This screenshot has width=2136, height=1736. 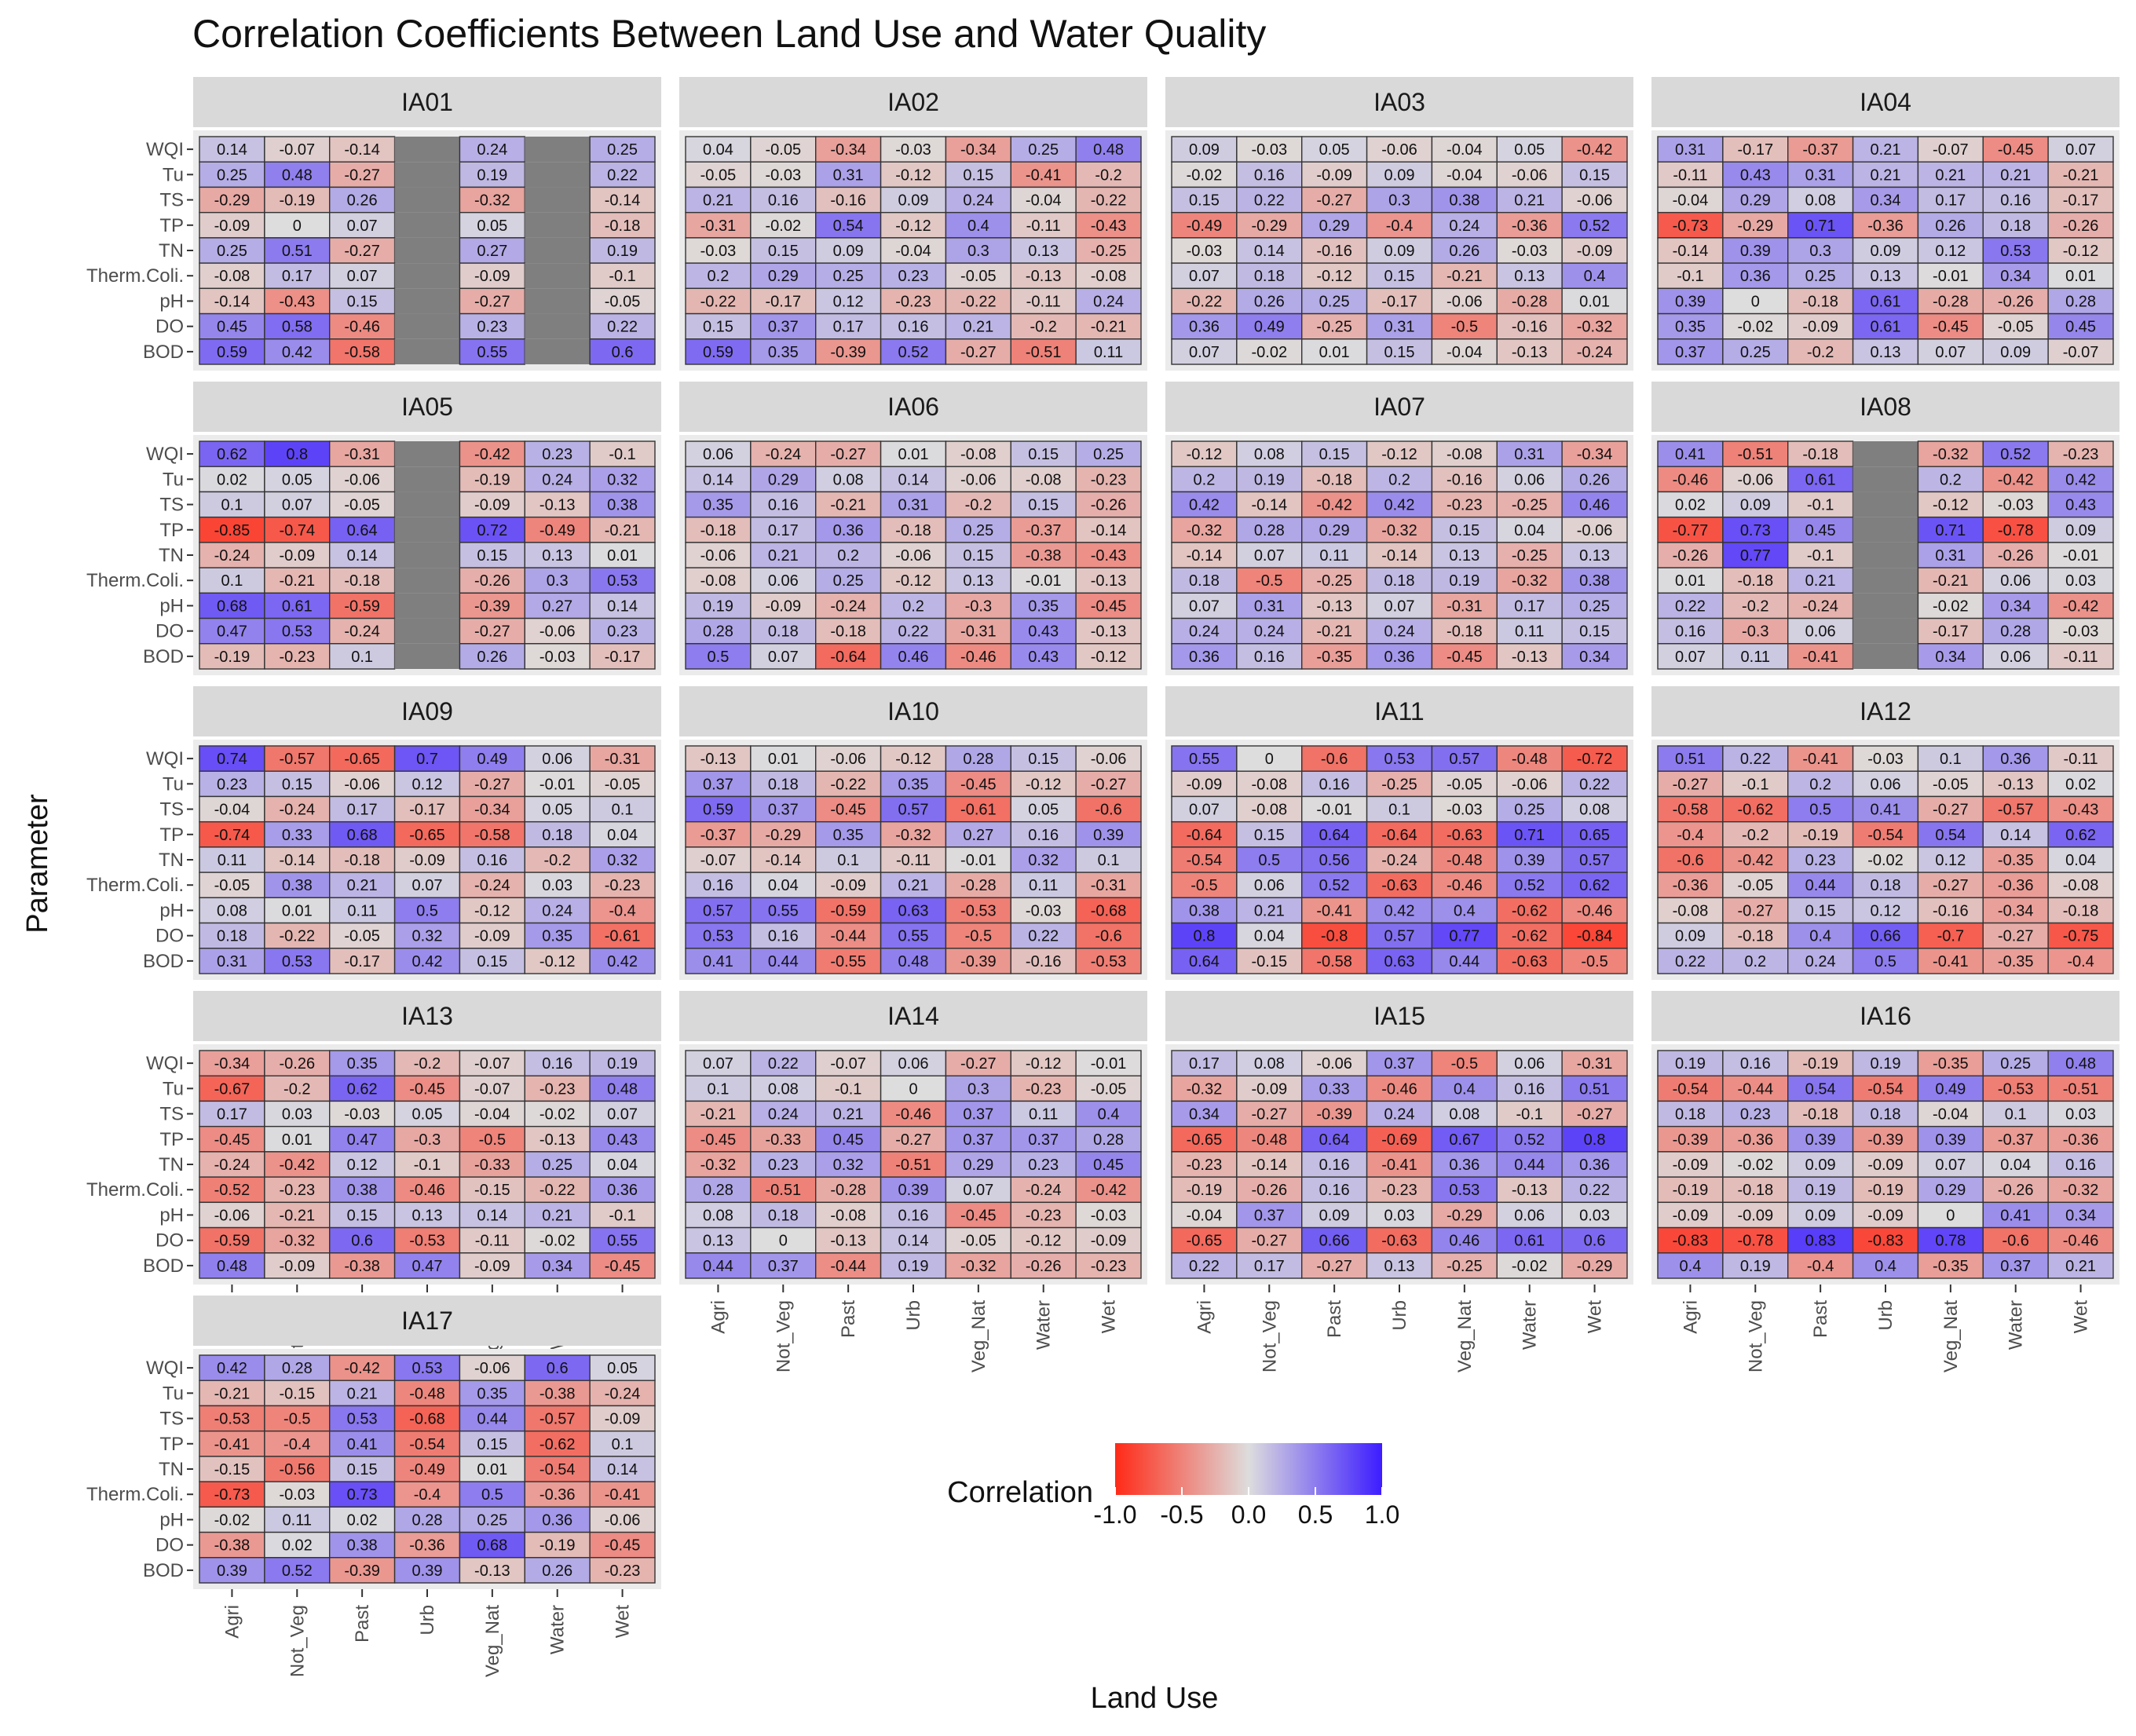 I want to click on cell-value-label: 0.49, so click(x=1950, y=1089).